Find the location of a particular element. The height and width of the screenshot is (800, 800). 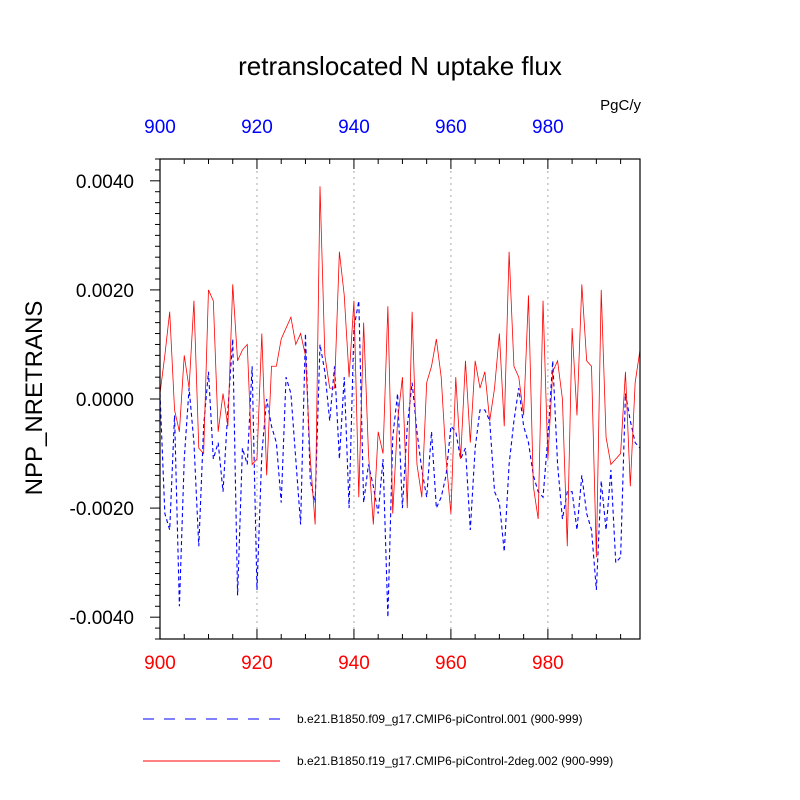

x-tick-label-top: 940 is located at coordinates (354, 127).